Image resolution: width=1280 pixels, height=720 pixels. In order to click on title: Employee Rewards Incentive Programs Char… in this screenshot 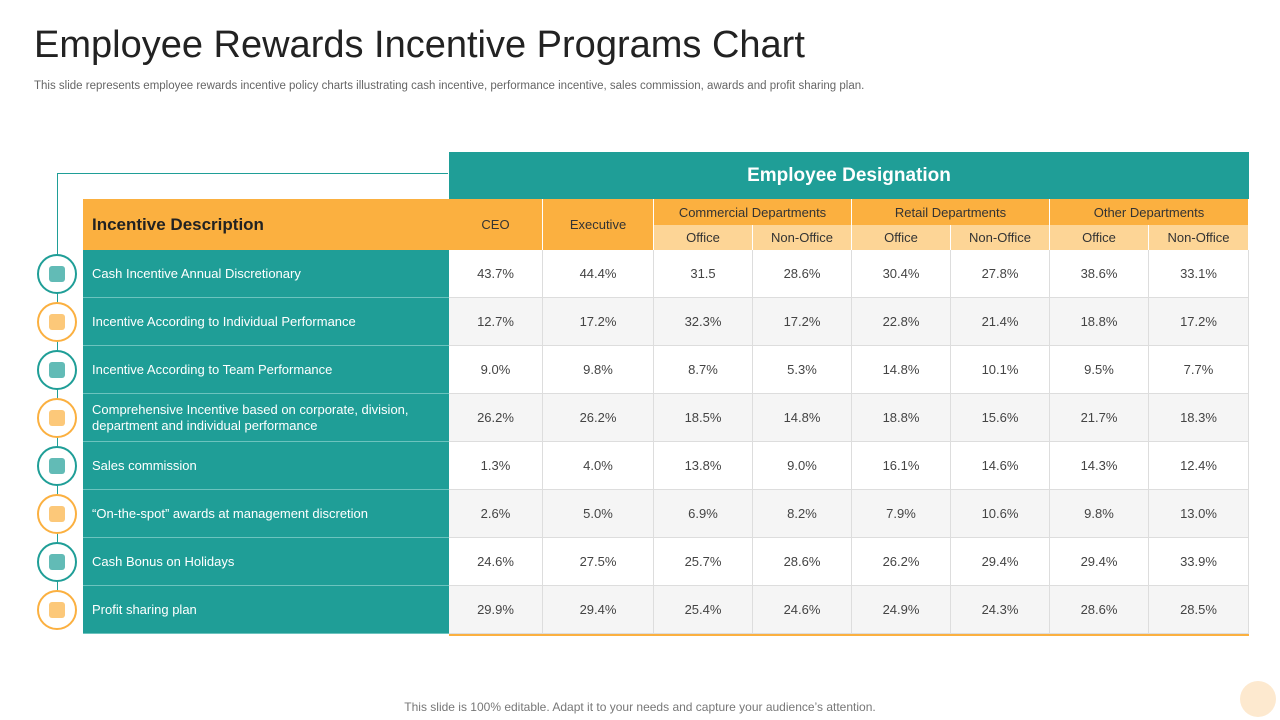, I will do `click(419, 45)`.